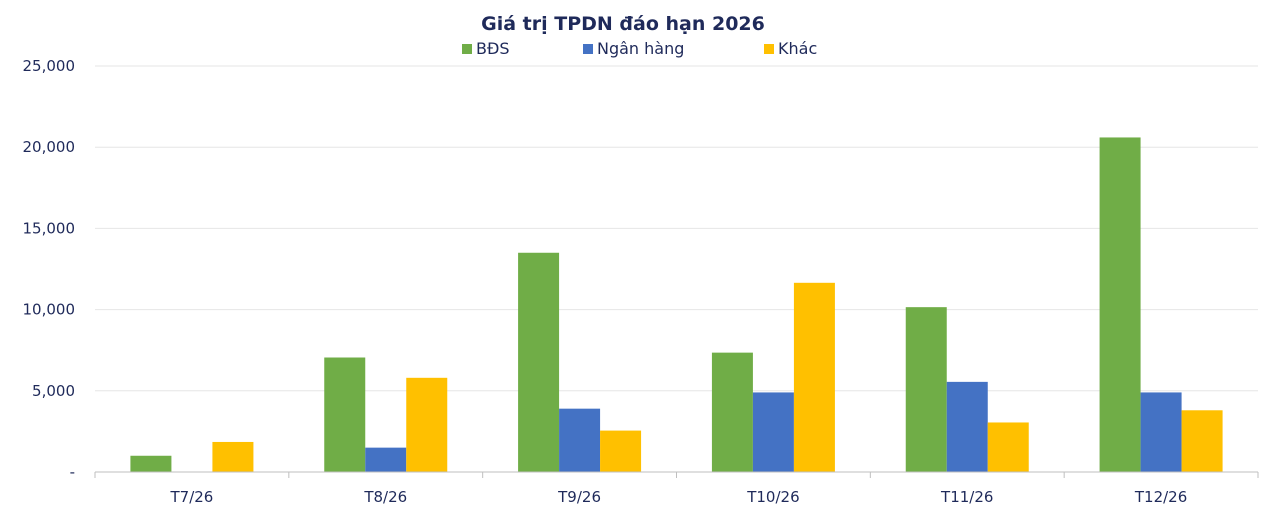 This screenshot has width=1280, height=524. Describe the element at coordinates (623, 24) in the screenshot. I see `chart-title: Giá trị TPDN đáo hạn 2026` at that location.